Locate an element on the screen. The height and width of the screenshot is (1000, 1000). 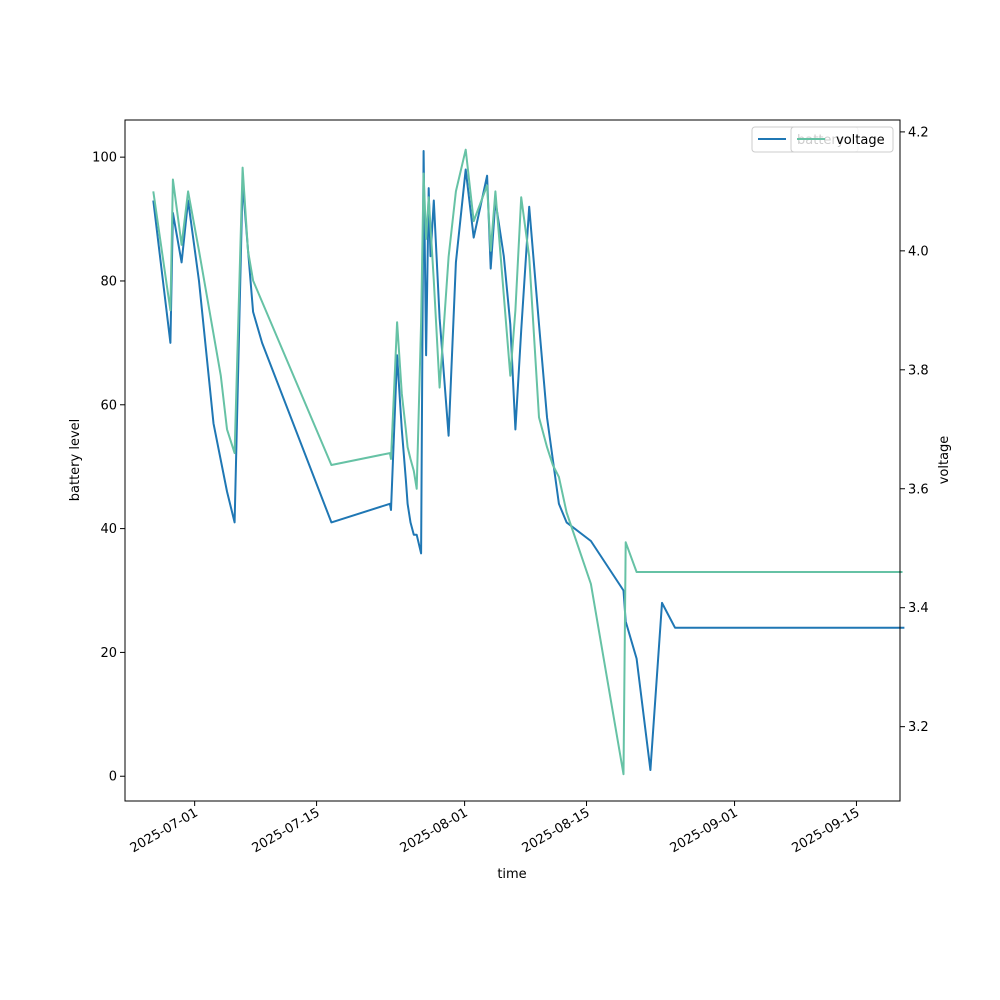
y2-tick-label: 3.6 is located at coordinates (918, 489).